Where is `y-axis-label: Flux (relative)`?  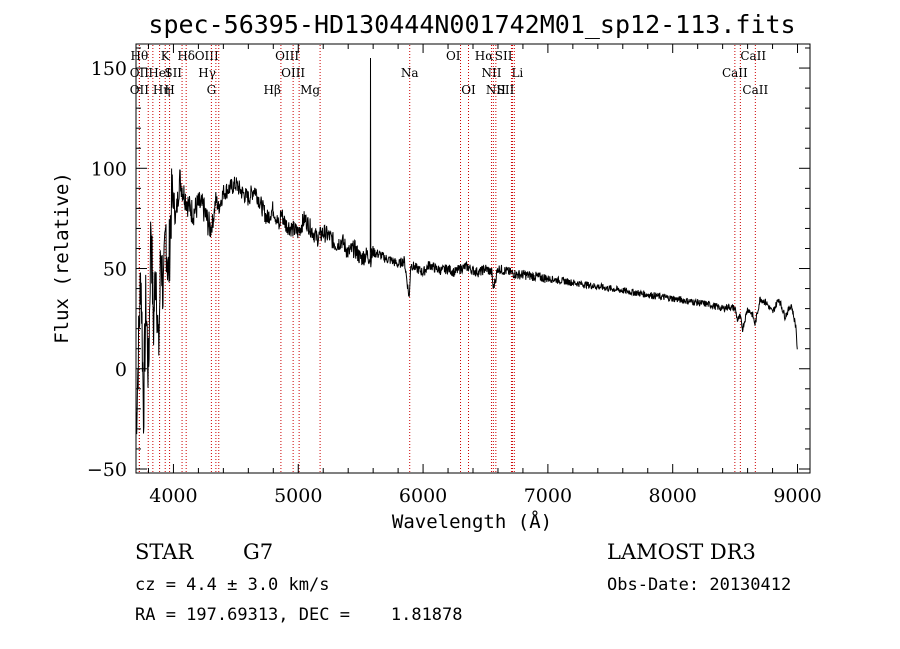 y-axis-label: Flux (relative) is located at coordinates (62, 258).